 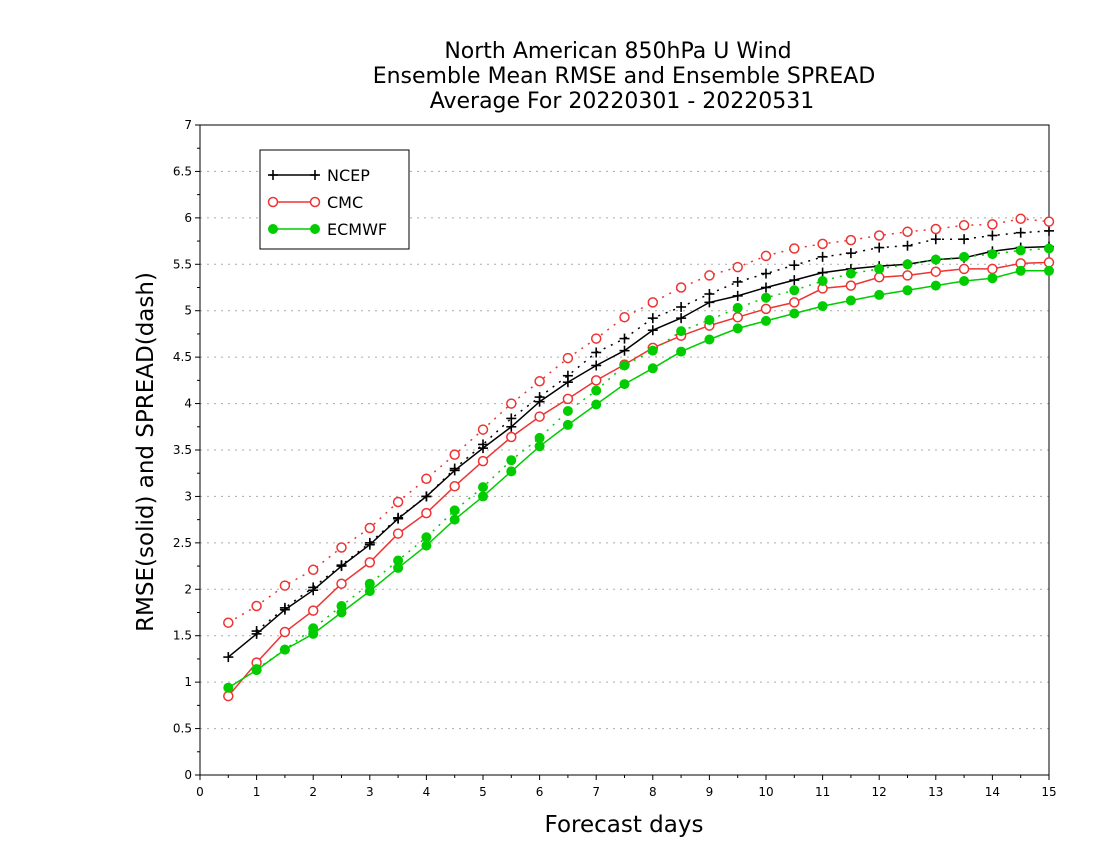 What do you see at coordinates (348, 175) in the screenshot?
I see `legend-label: NCEP` at bounding box center [348, 175].